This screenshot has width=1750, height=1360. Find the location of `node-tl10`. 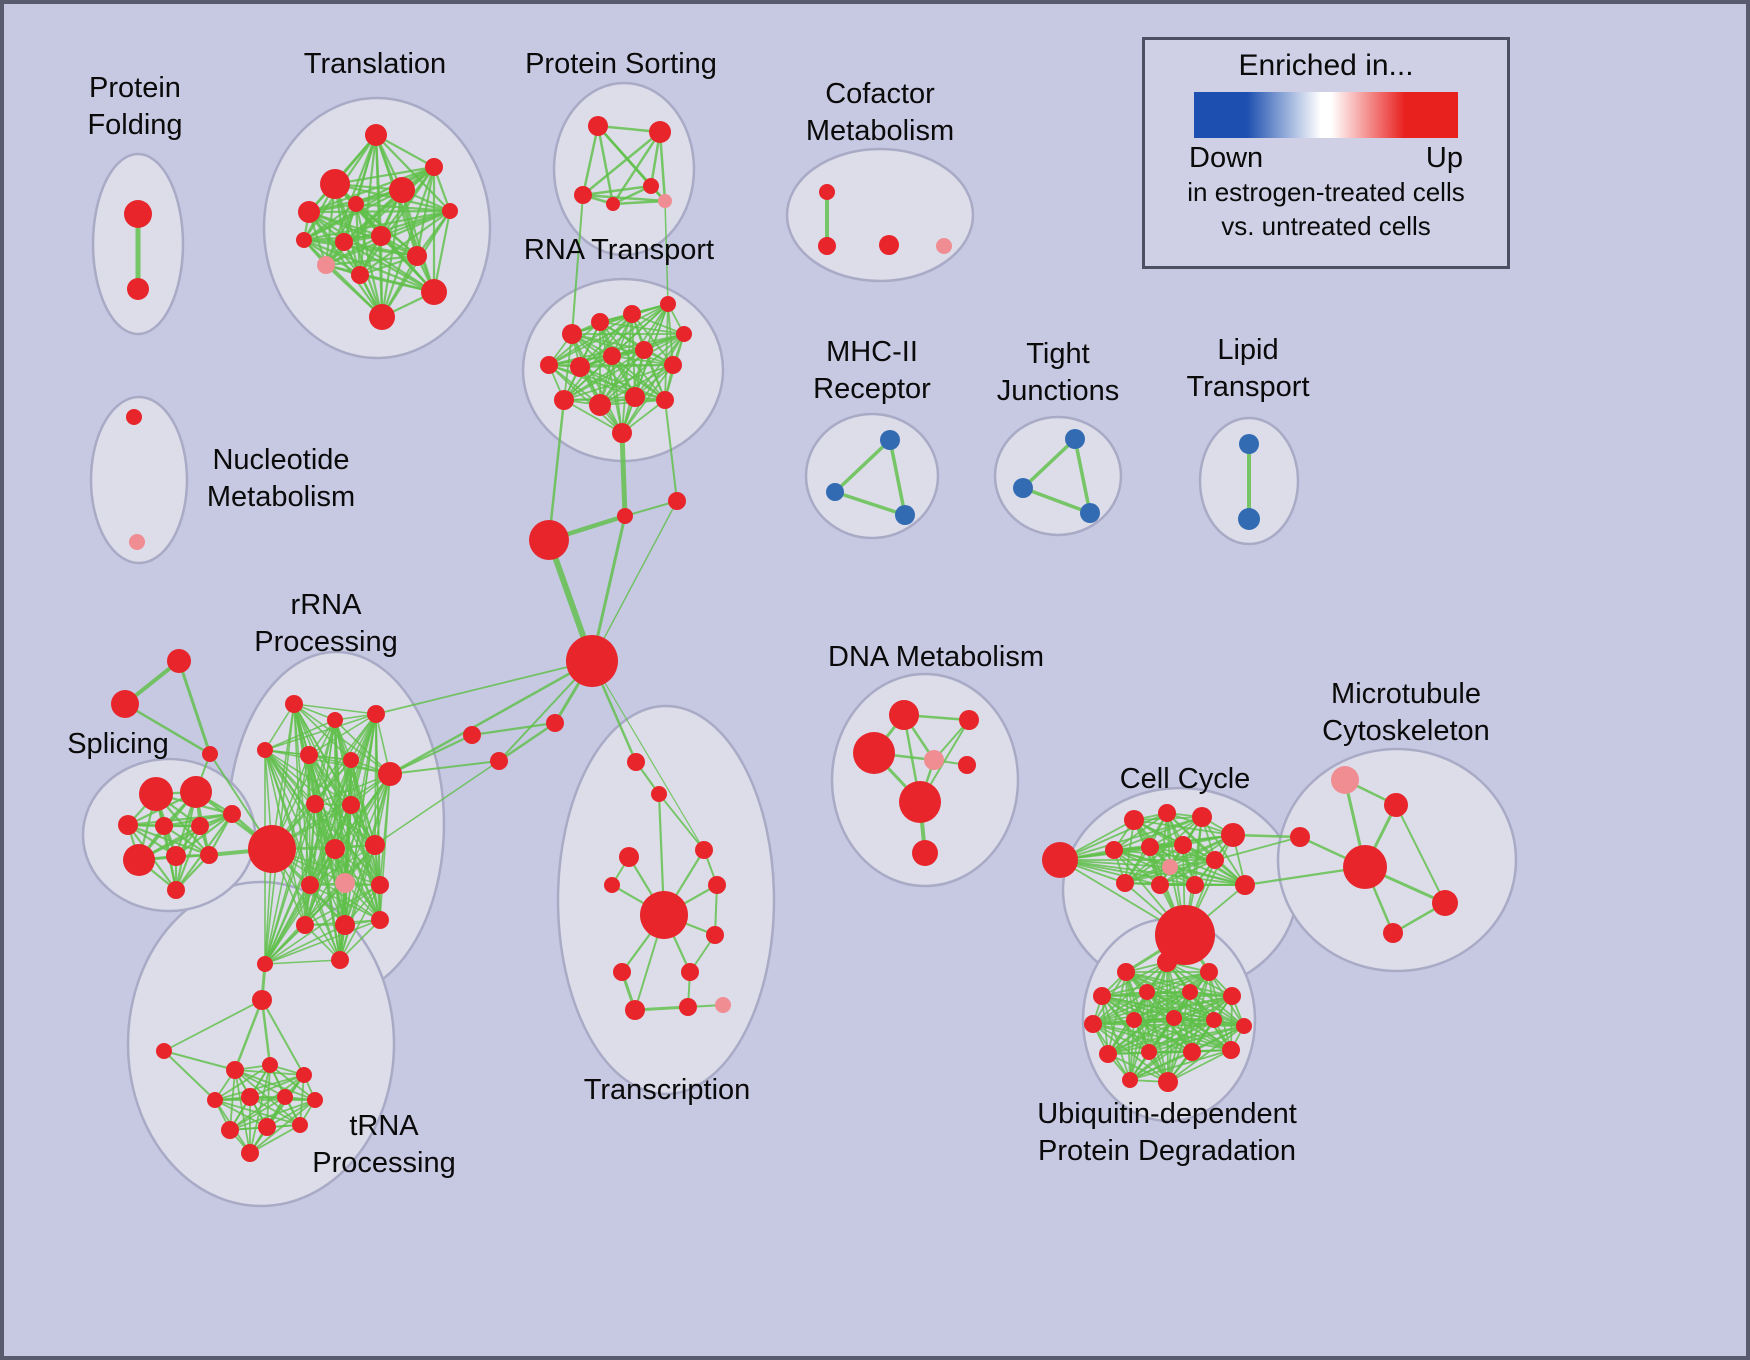

node-tl10 is located at coordinates (381, 236).